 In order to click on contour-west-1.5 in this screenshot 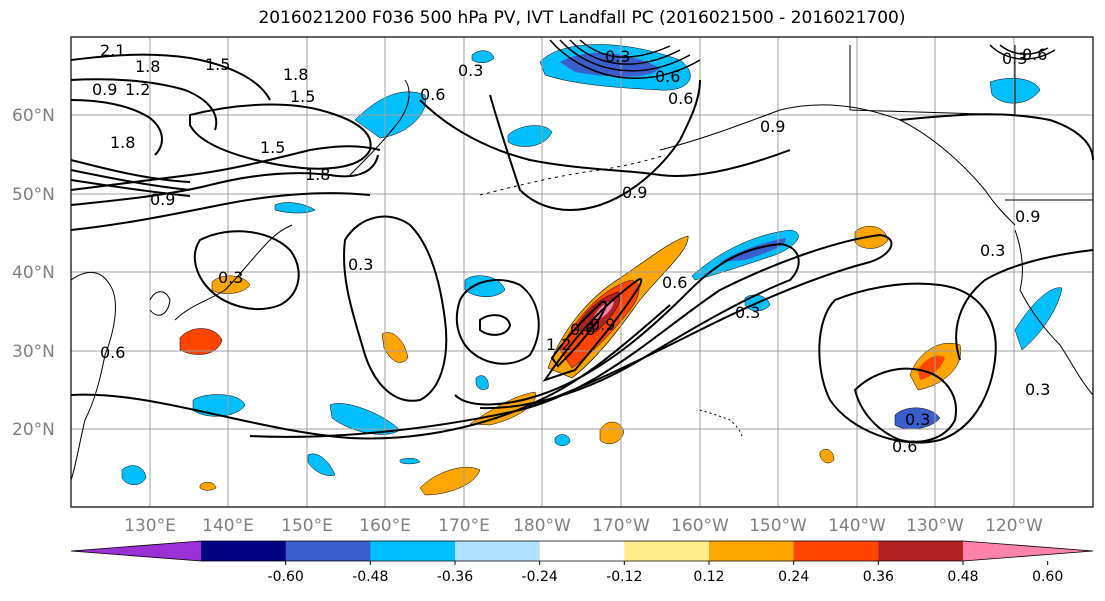, I will do `click(224, 180)`.